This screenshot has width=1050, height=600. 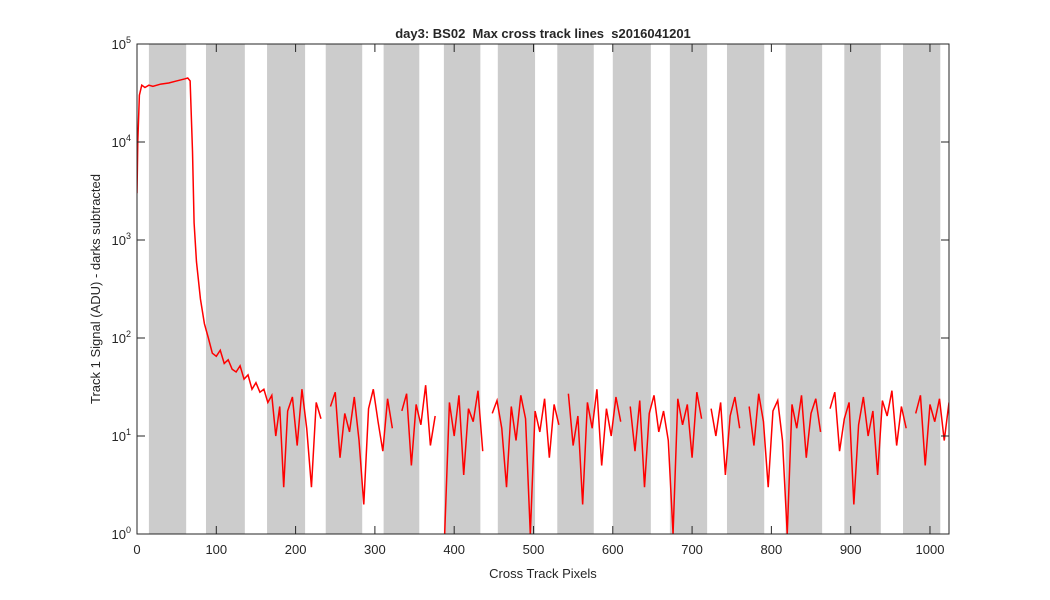 I want to click on x-tick-label: 900, so click(x=851, y=549).